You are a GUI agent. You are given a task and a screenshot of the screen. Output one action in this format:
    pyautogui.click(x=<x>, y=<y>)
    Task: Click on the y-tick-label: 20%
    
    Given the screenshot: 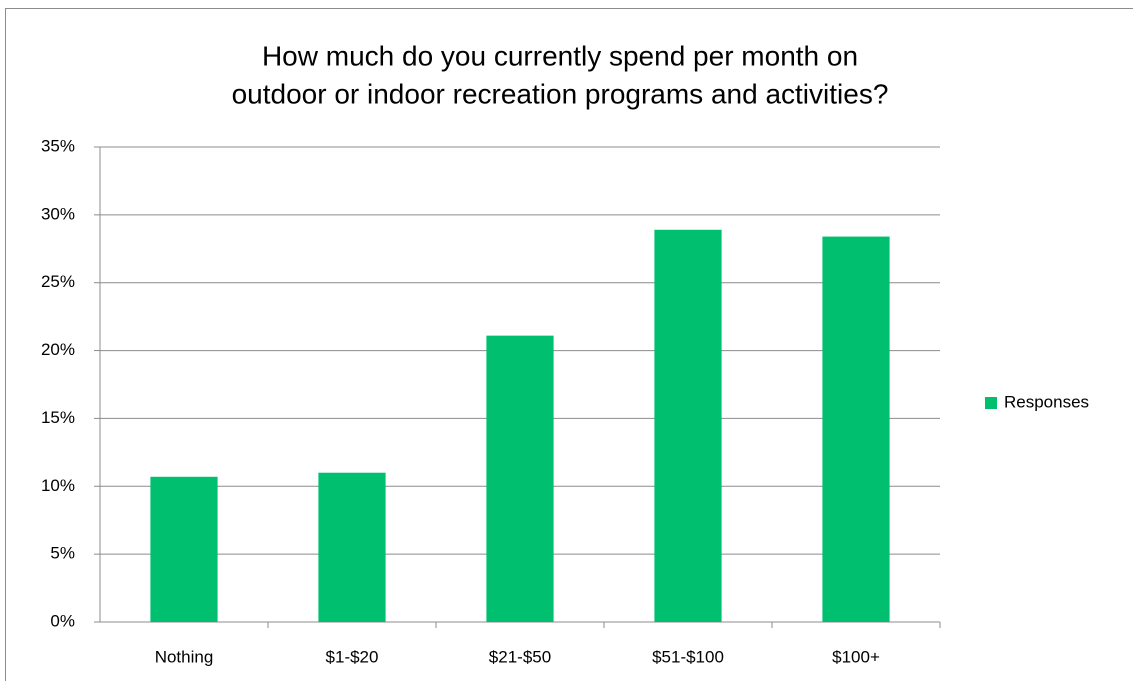 What is the action you would take?
    pyautogui.click(x=58, y=349)
    